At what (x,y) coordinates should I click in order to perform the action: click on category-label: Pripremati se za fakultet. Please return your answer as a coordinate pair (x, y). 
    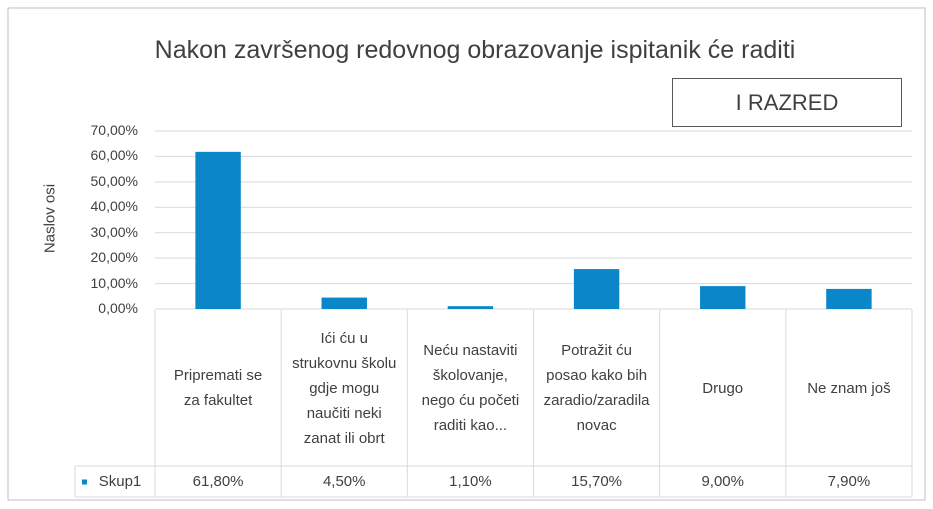
    Looking at the image, I should click on (218, 388).